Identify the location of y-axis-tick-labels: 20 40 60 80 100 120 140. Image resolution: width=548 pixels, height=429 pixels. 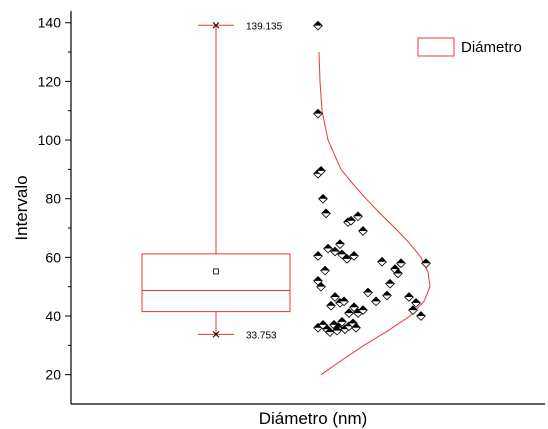
(50, 199).